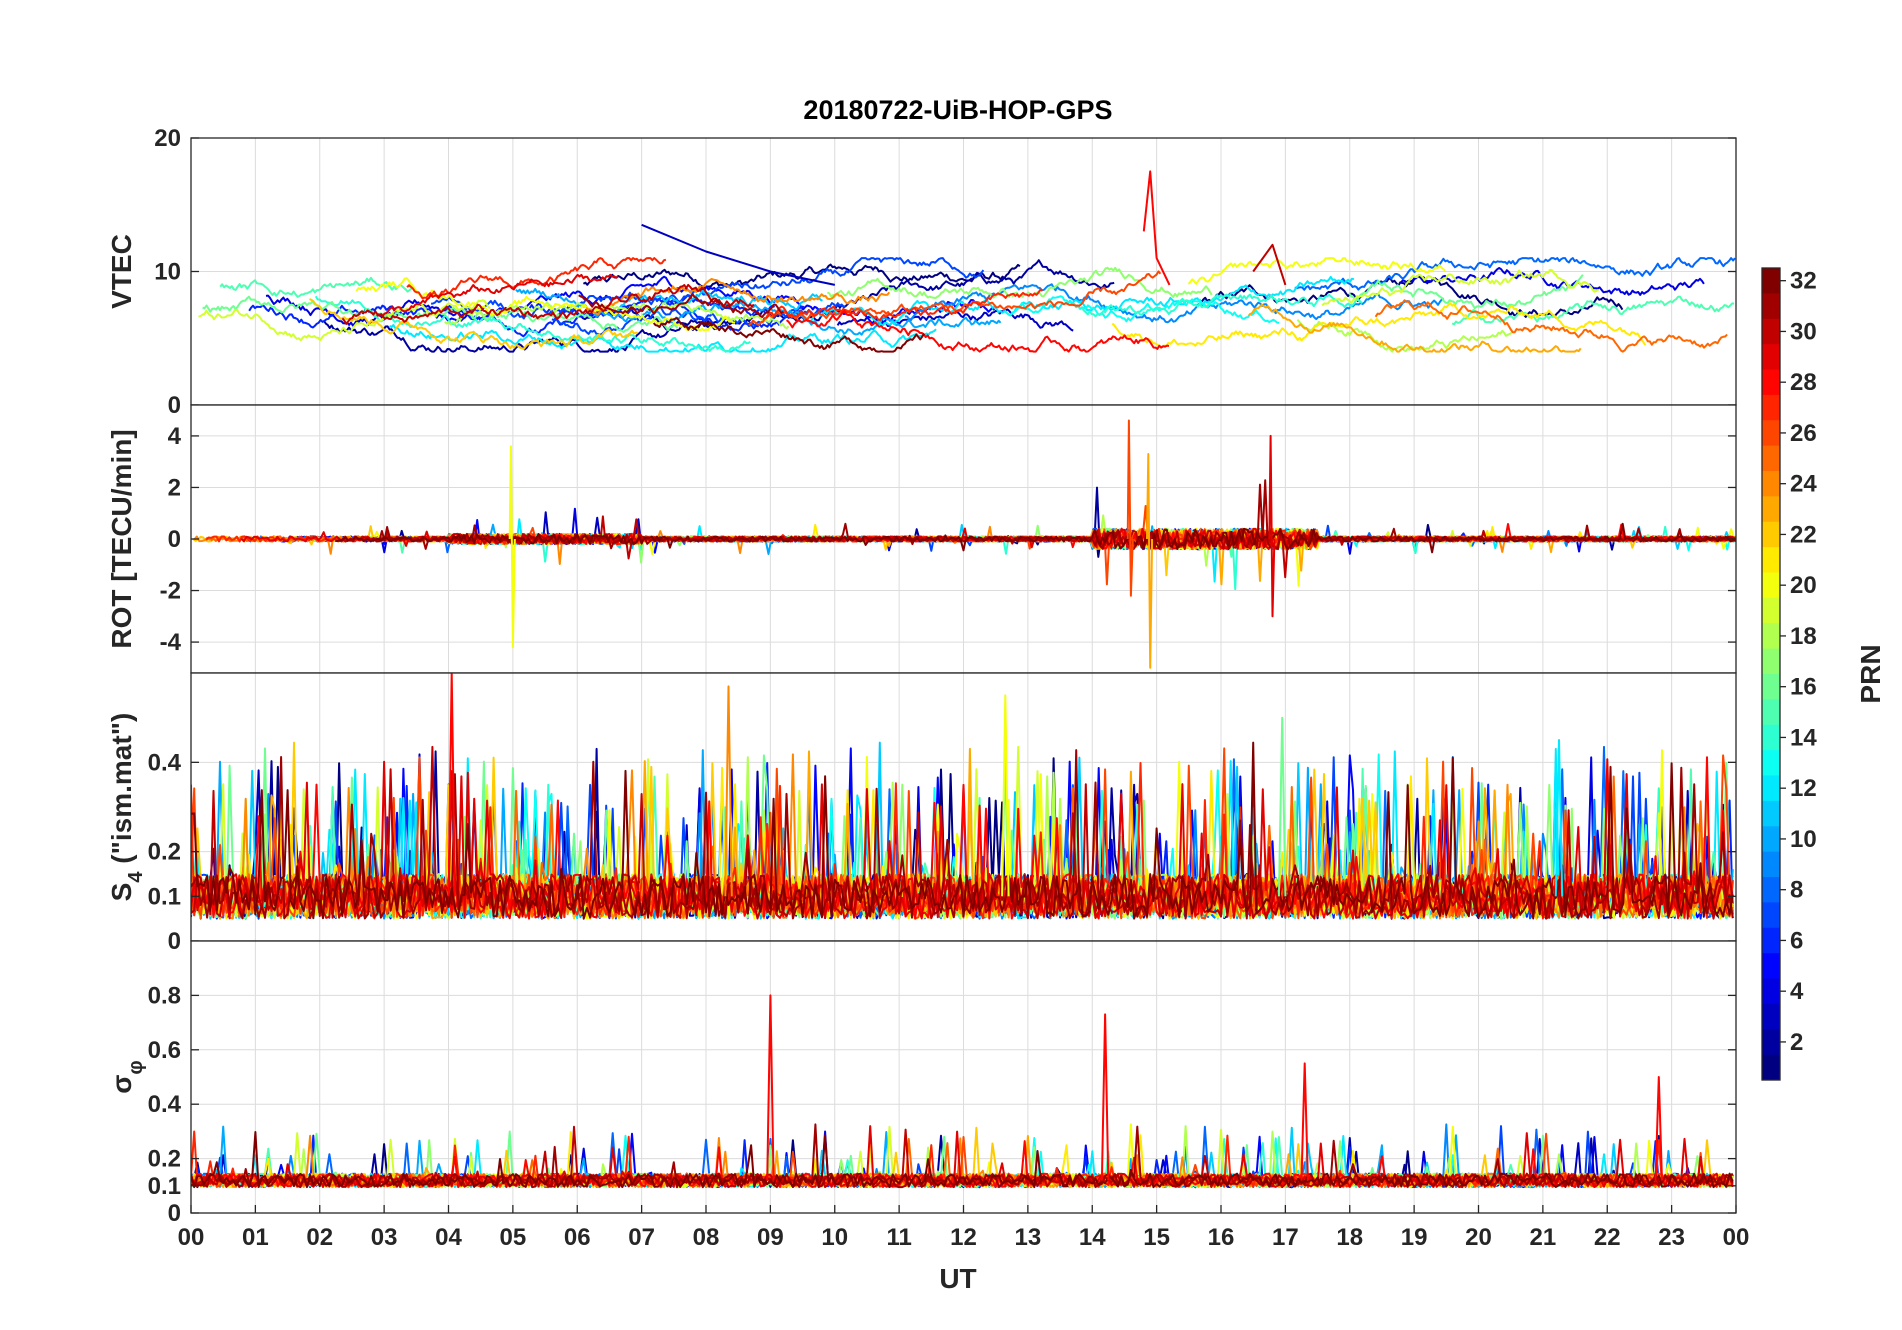 The image size is (1902, 1330). Describe the element at coordinates (255, 1237) in the screenshot. I see `x-tick-label: 01` at that location.